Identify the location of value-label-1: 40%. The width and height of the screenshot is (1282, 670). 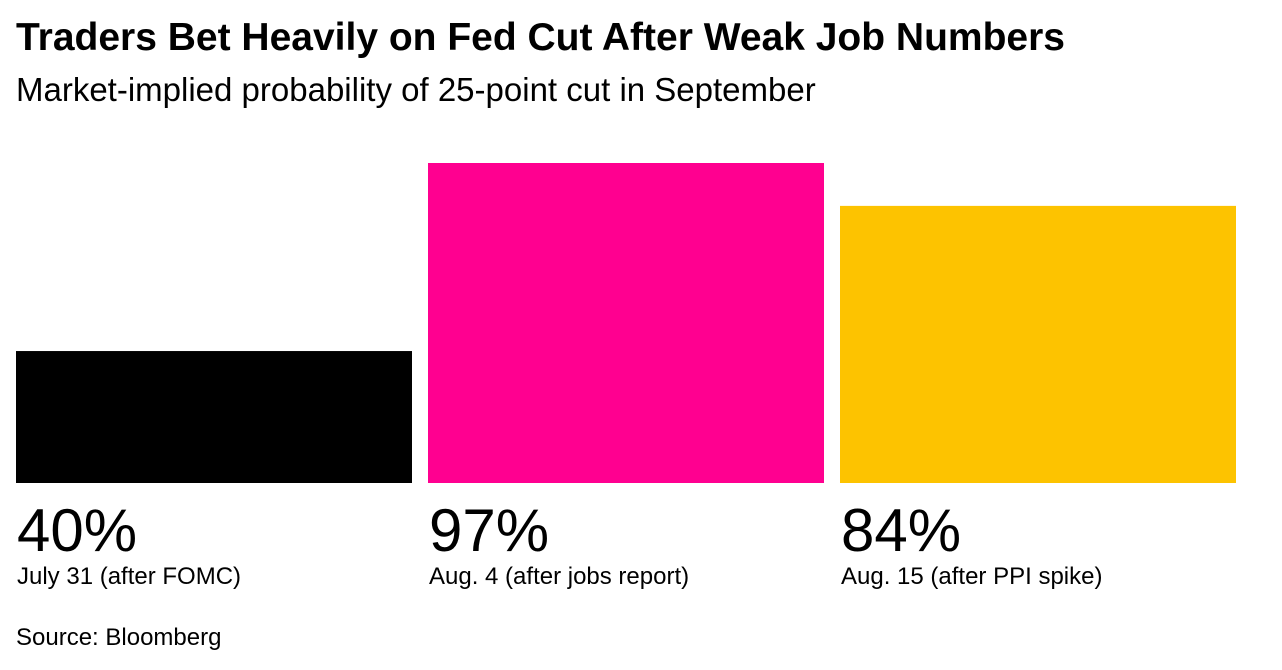
(77, 530).